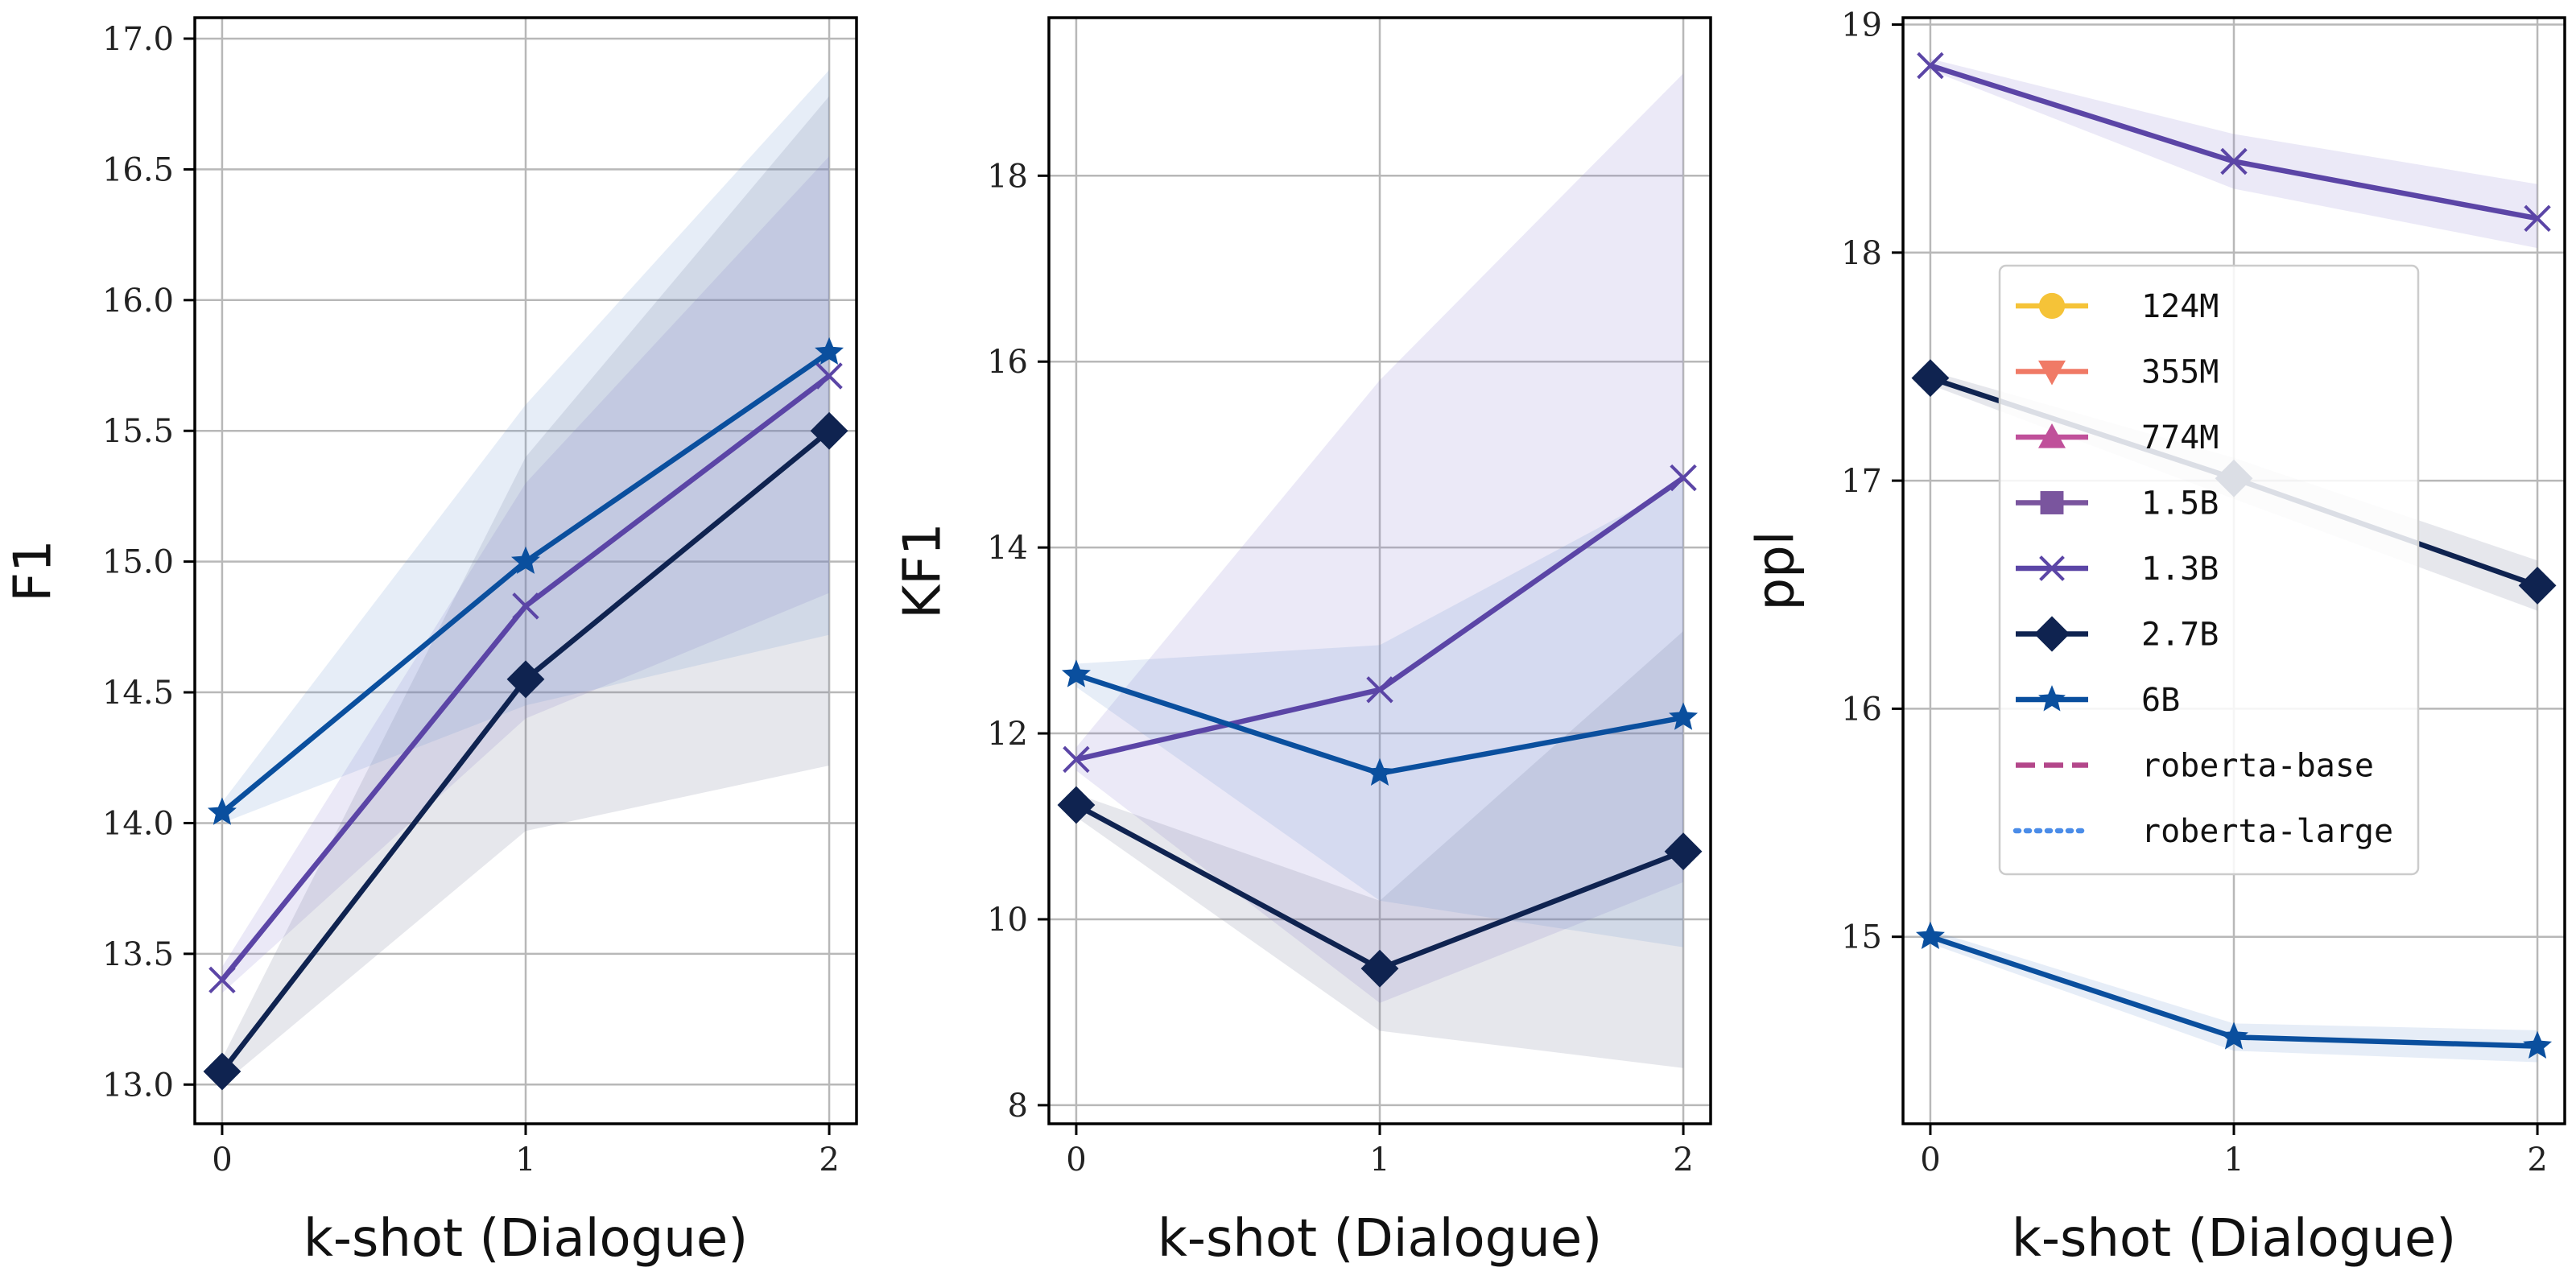  What do you see at coordinates (1380, 1239) in the screenshot?
I see `kf1-x-axis-label: k-shot (Dialogue)` at bounding box center [1380, 1239].